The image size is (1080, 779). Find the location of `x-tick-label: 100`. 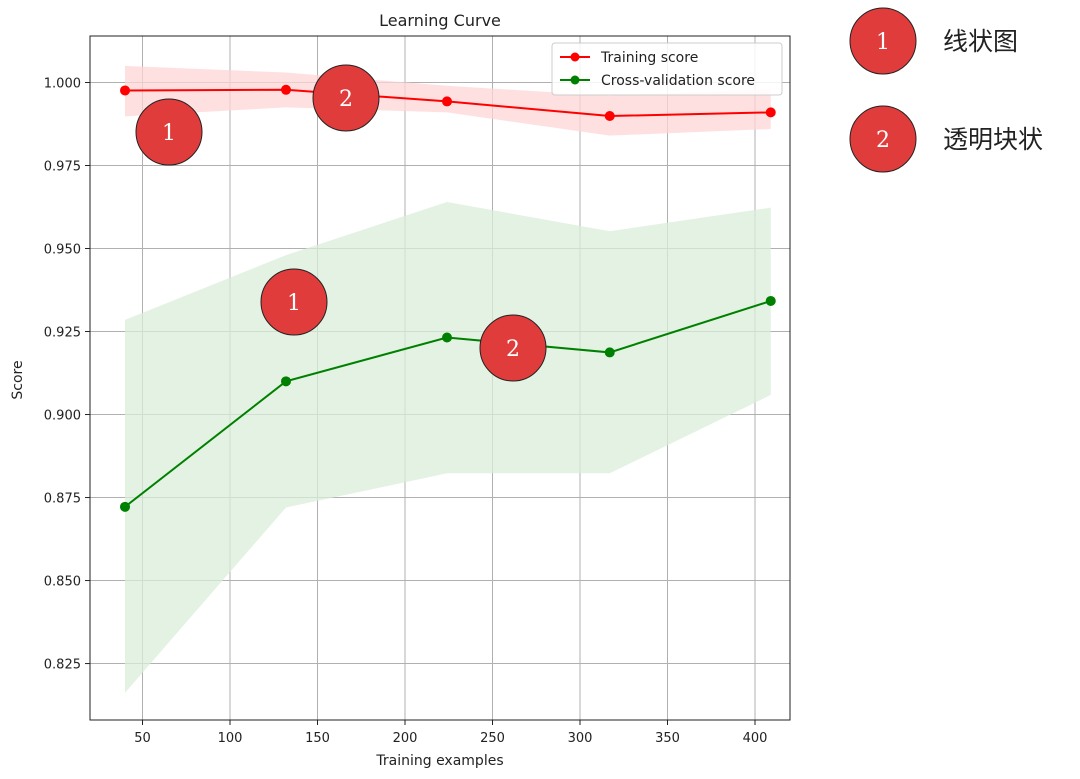

x-tick-label: 100 is located at coordinates (230, 738).